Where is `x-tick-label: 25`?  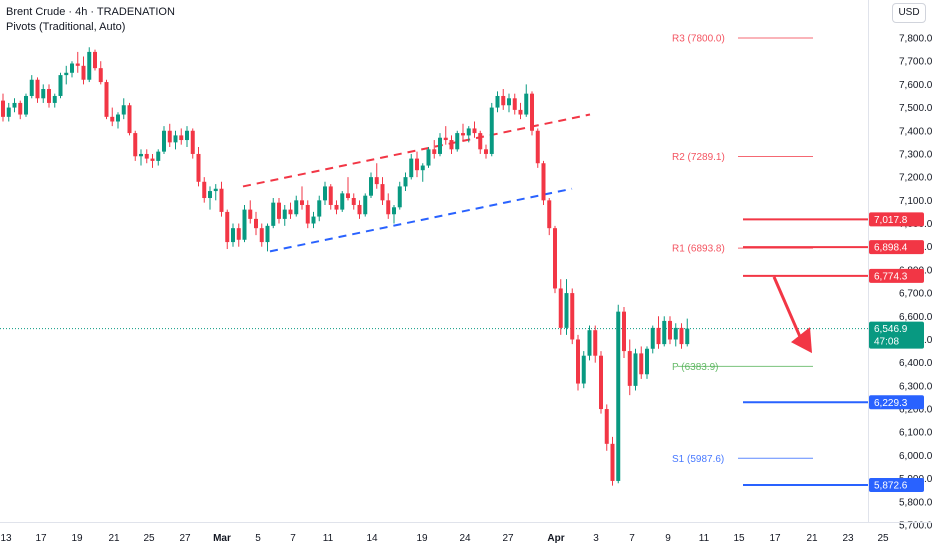 x-tick-label: 25 is located at coordinates (883, 538).